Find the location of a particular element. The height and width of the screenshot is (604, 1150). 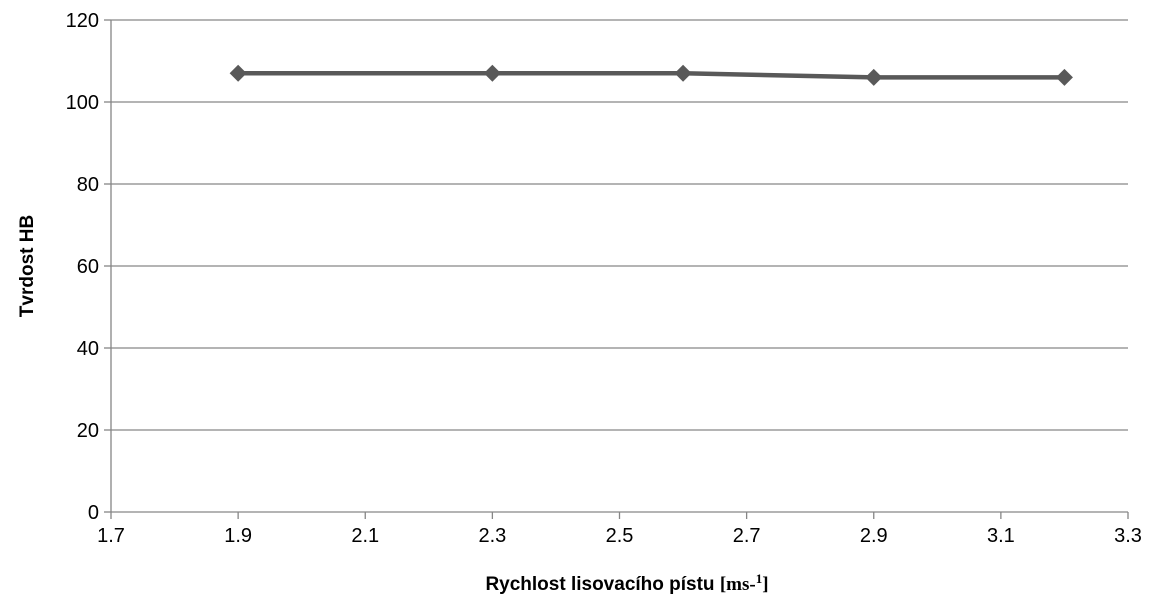

x-tick-label: 2.5 is located at coordinates (620, 536).